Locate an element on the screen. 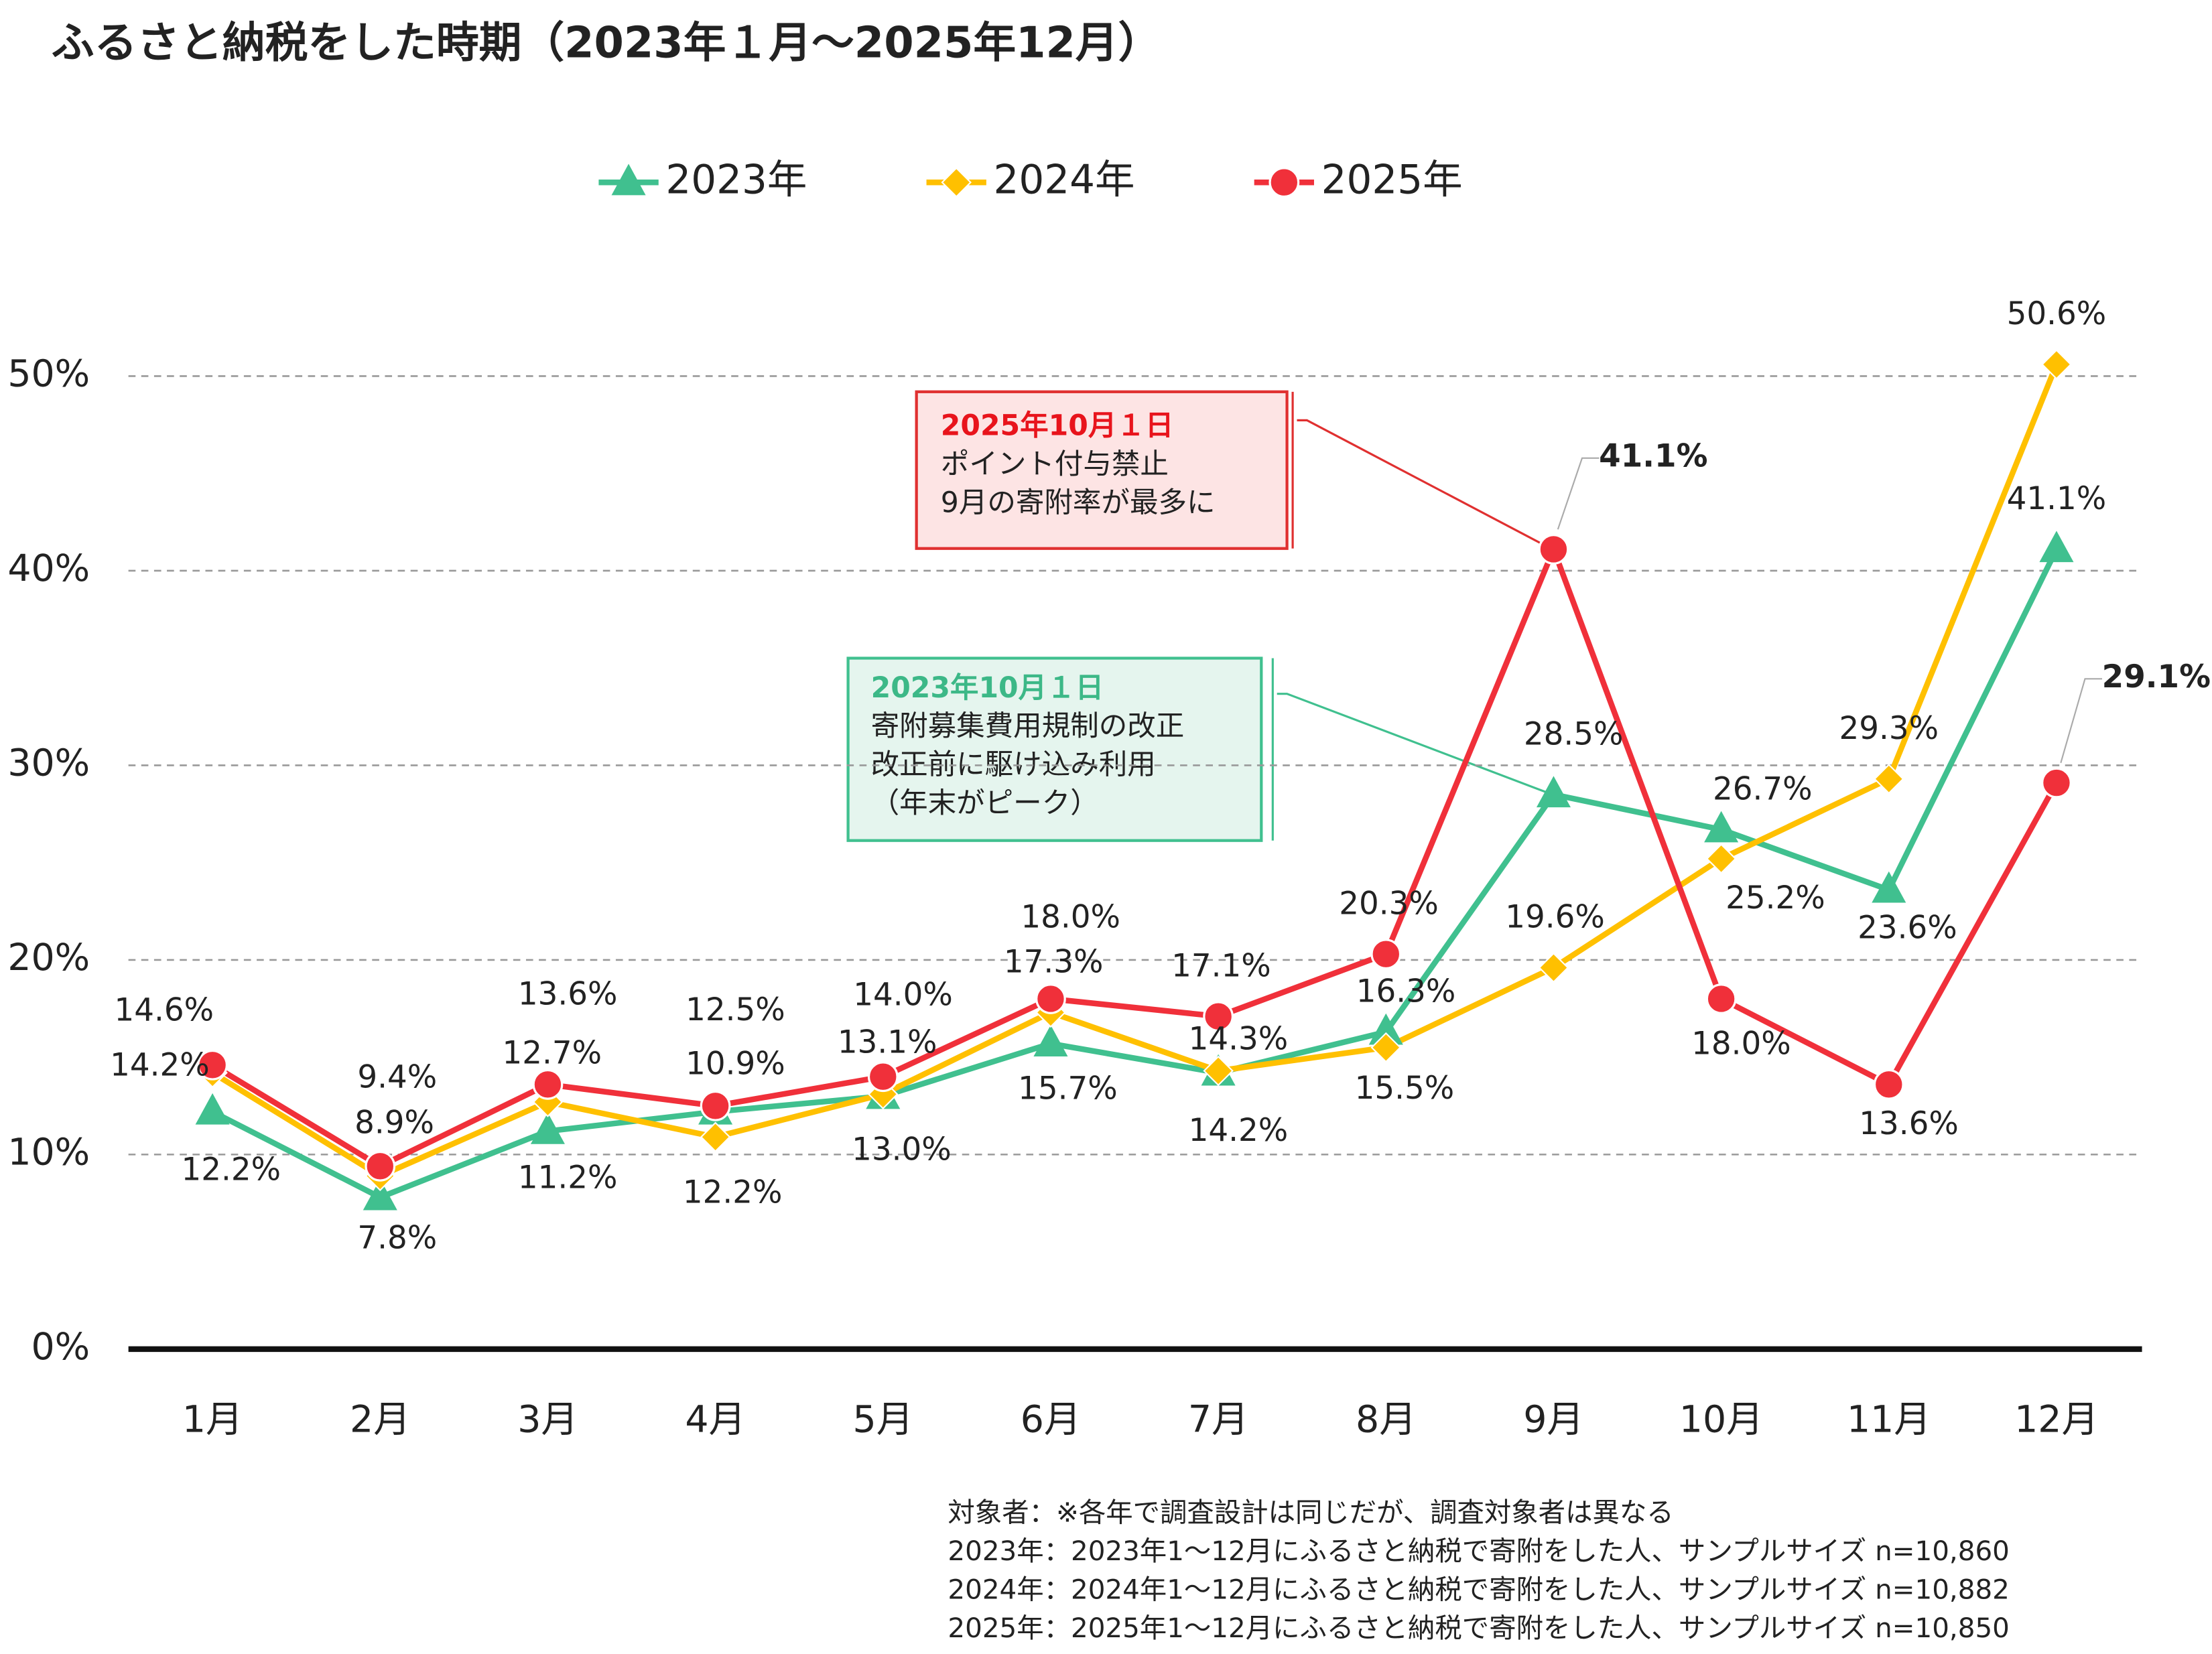 This screenshot has height=1654, width=2212. data-label: 14.0% is located at coordinates (903, 995).